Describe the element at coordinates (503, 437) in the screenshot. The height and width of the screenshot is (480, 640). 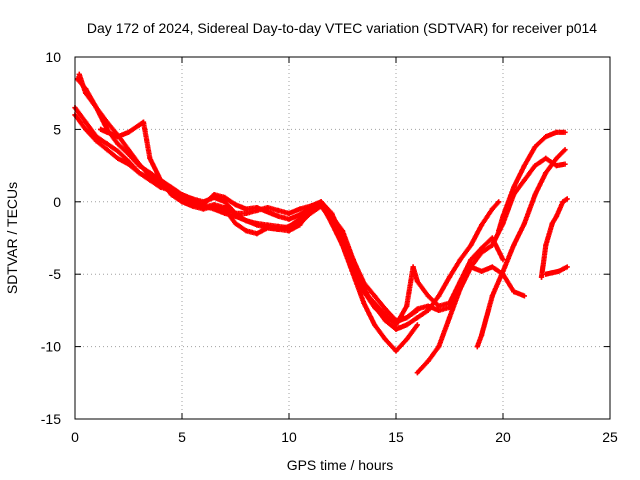
I see `x-tick-label: 20` at that location.